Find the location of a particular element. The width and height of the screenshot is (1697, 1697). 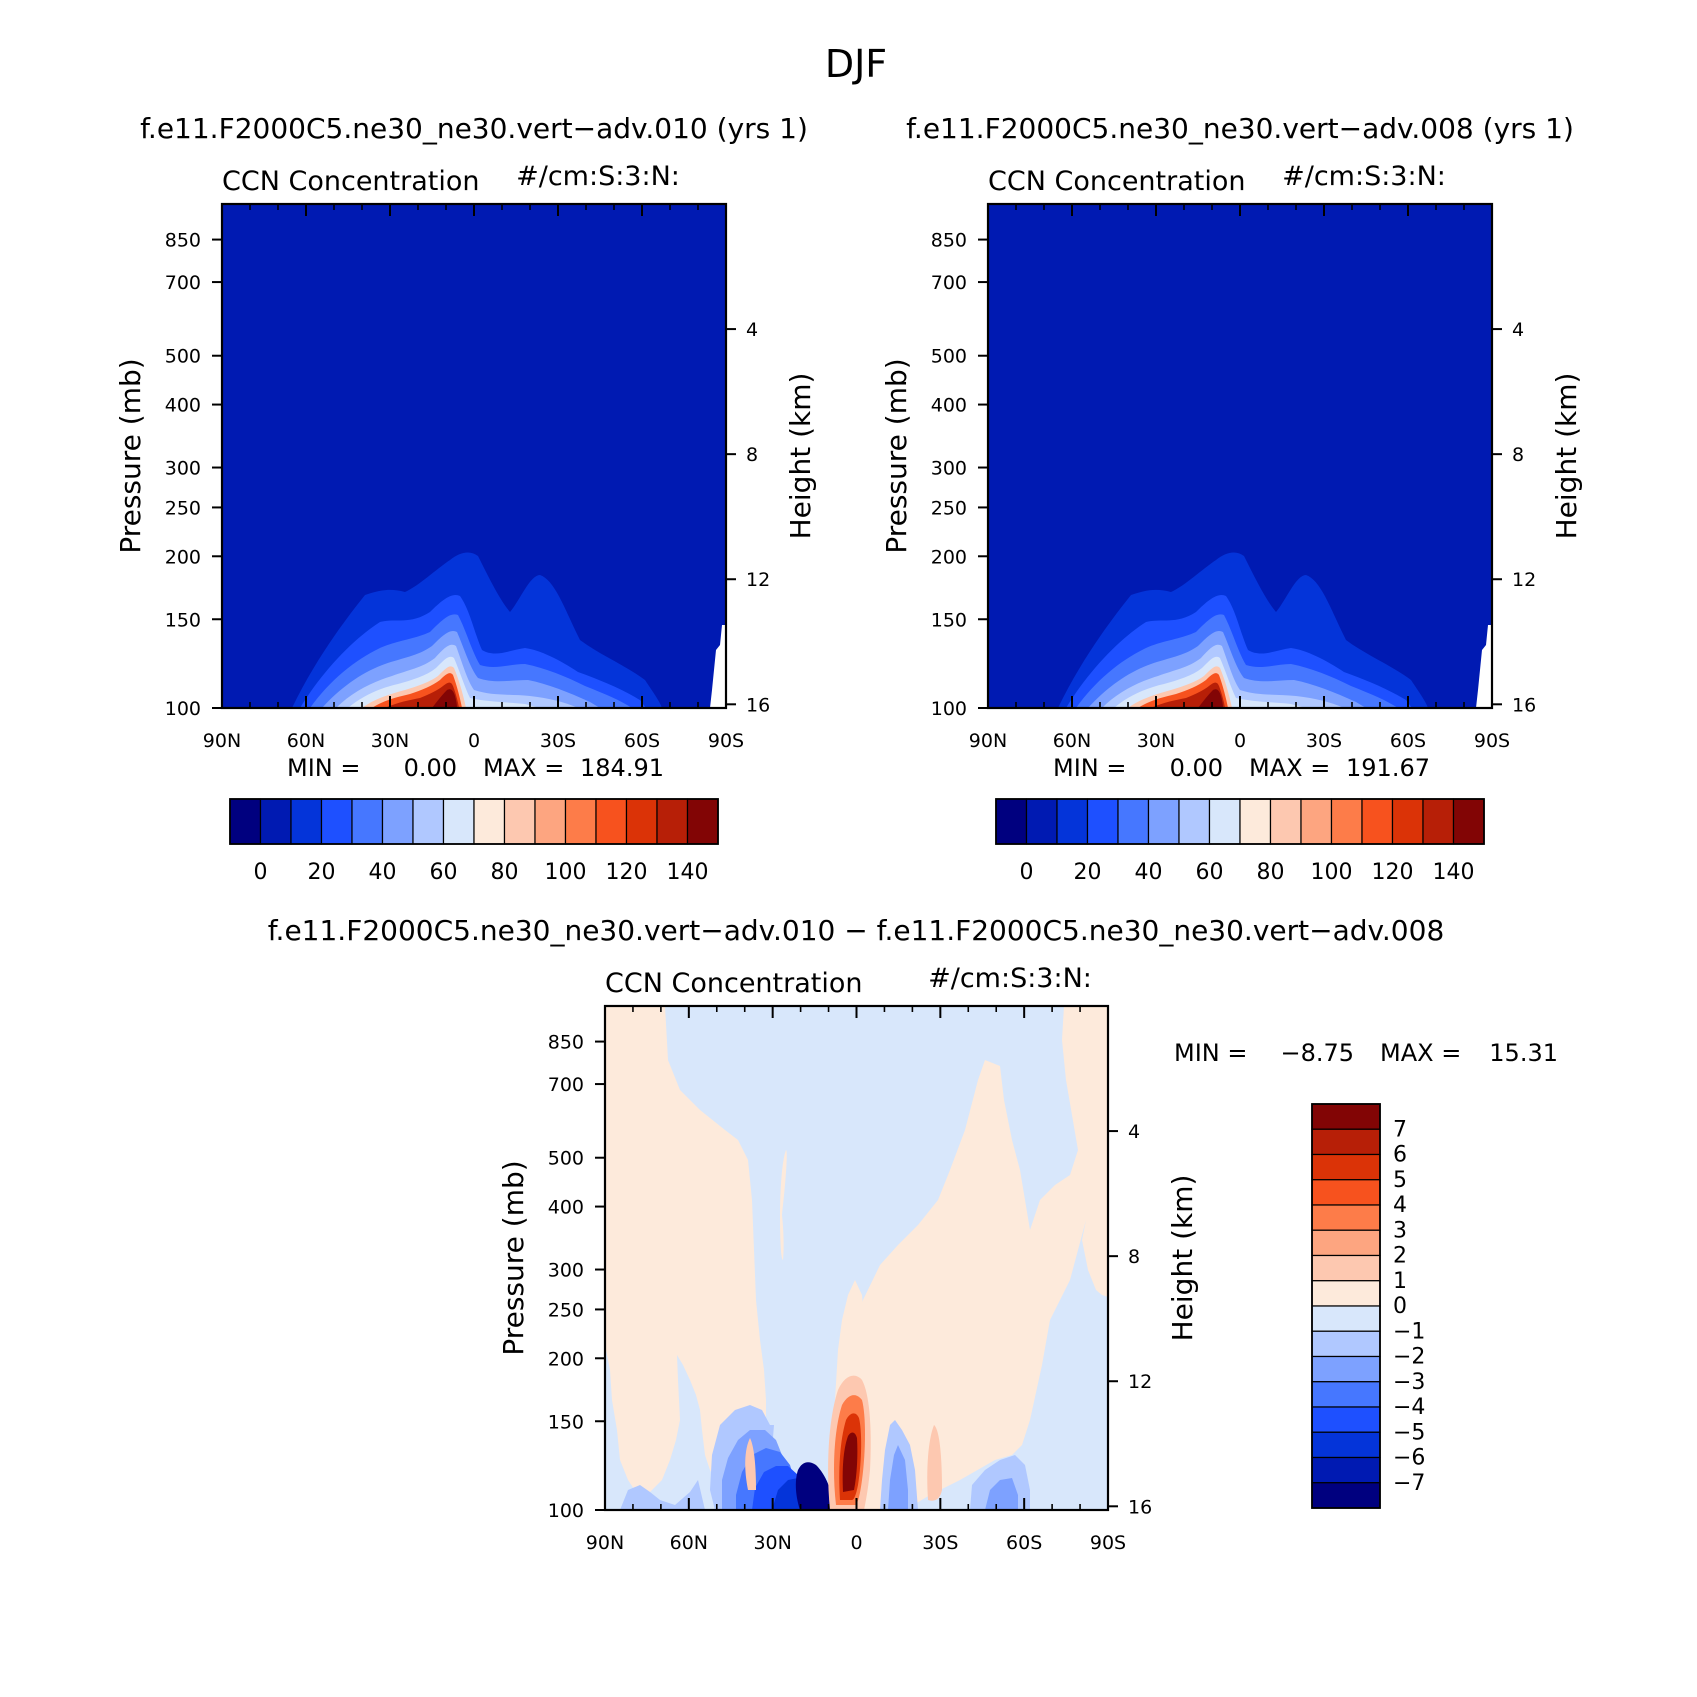

panel-a-min-label: MIN = is located at coordinates (323, 768).